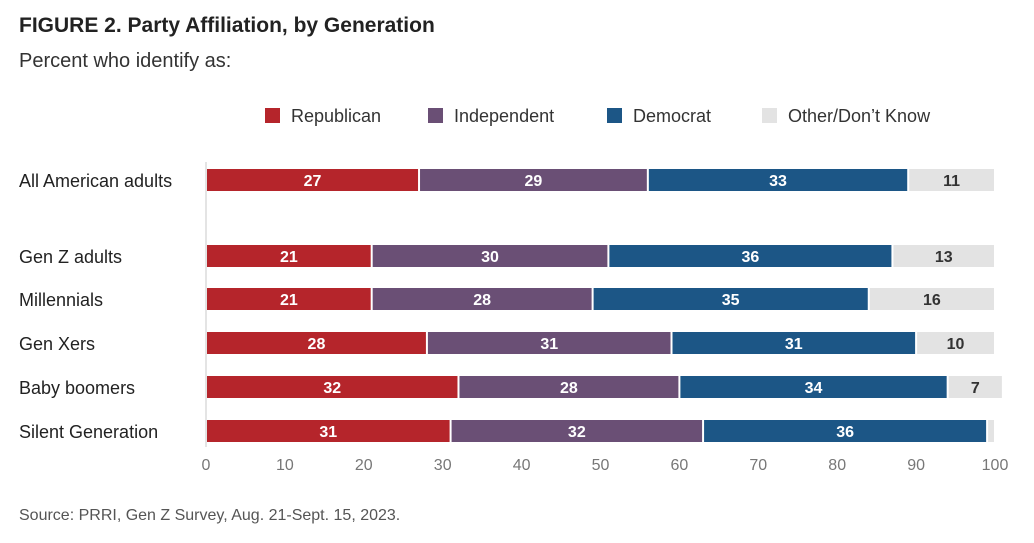 This screenshot has width=1034, height=543. What do you see at coordinates (95, 181) in the screenshot?
I see `category-label: All American adults` at bounding box center [95, 181].